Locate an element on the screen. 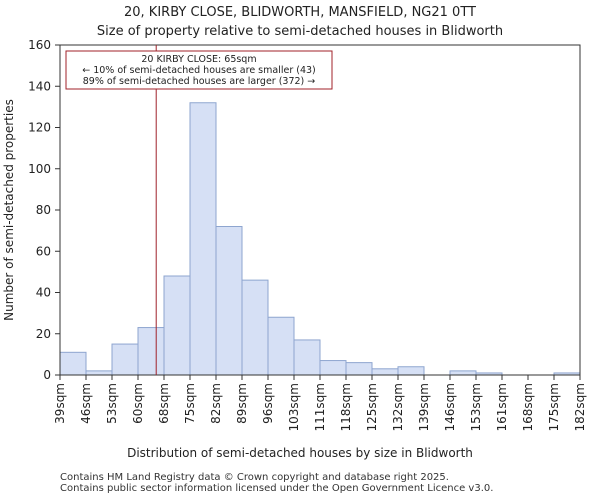  x-tick-label: 175sqm is located at coordinates (554, 407).